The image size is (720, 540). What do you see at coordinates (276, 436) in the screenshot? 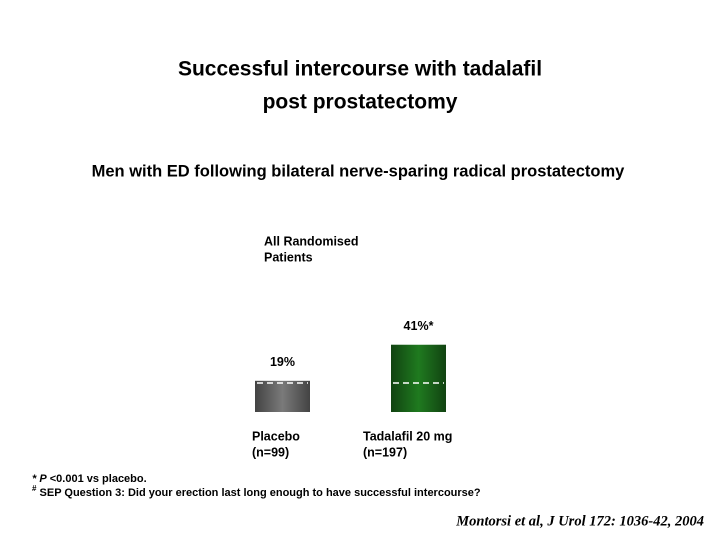
I see `category-label: Placebo` at bounding box center [276, 436].